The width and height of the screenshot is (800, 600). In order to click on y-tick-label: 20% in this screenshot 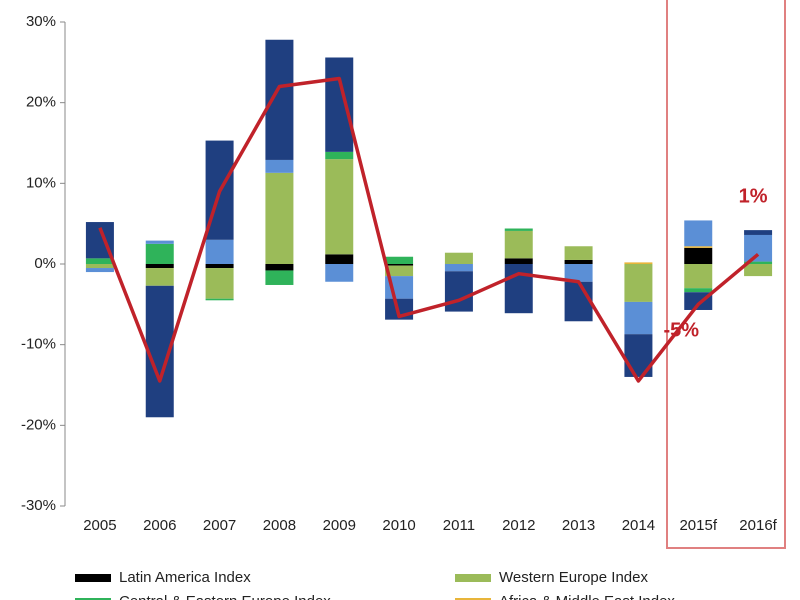, I will do `click(41, 102)`.